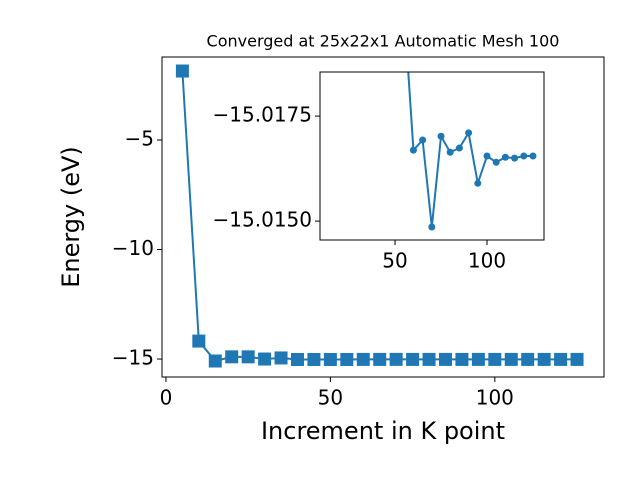  What do you see at coordinates (383, 431) in the screenshot?
I see `x-axis-label: Increment in K point` at bounding box center [383, 431].